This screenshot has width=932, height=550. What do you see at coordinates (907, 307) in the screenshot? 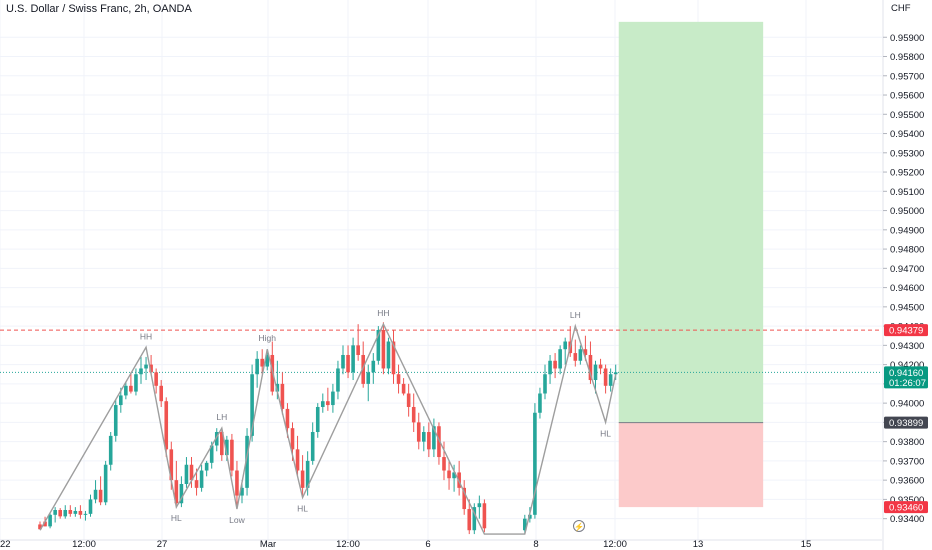
I see `price-tick-label: 0.94500` at bounding box center [907, 307].